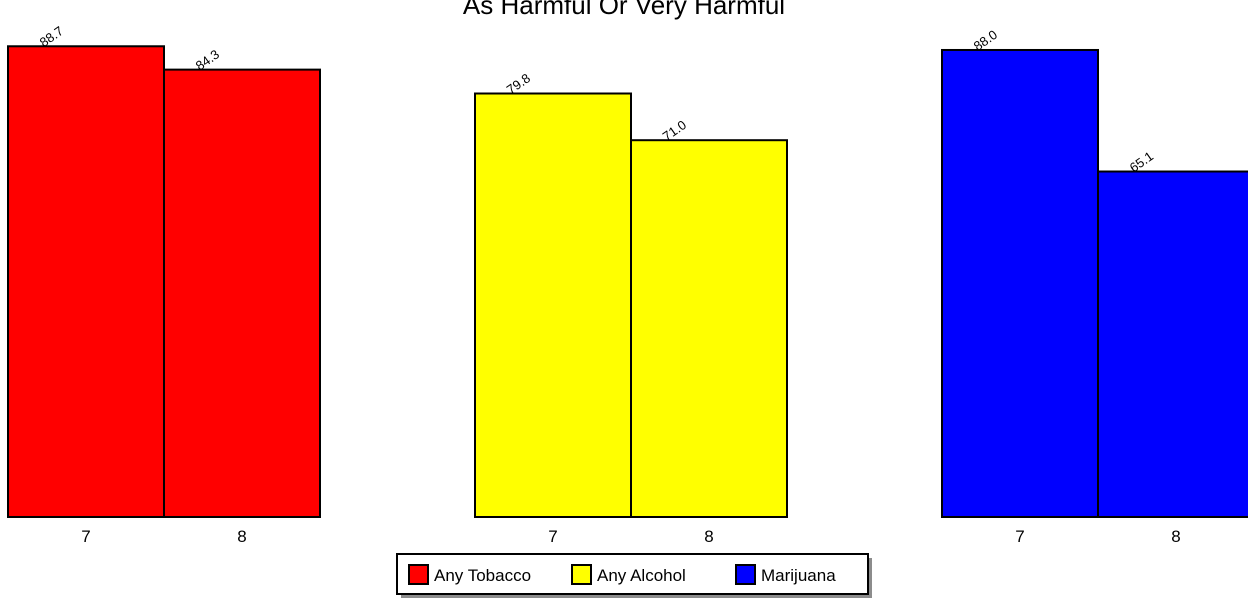 This screenshot has height=604, width=1248. I want to click on legend-box, so click(632, 574).